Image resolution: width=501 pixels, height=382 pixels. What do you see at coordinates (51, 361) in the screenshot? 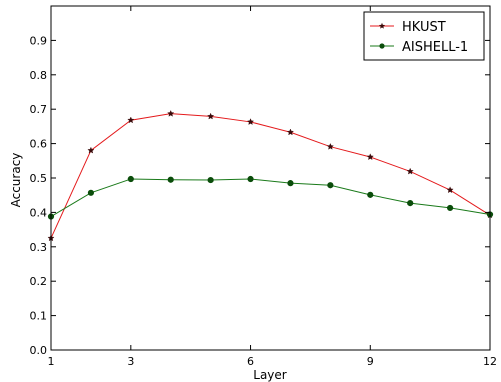
I see `x-tick-label: 1` at bounding box center [51, 361].